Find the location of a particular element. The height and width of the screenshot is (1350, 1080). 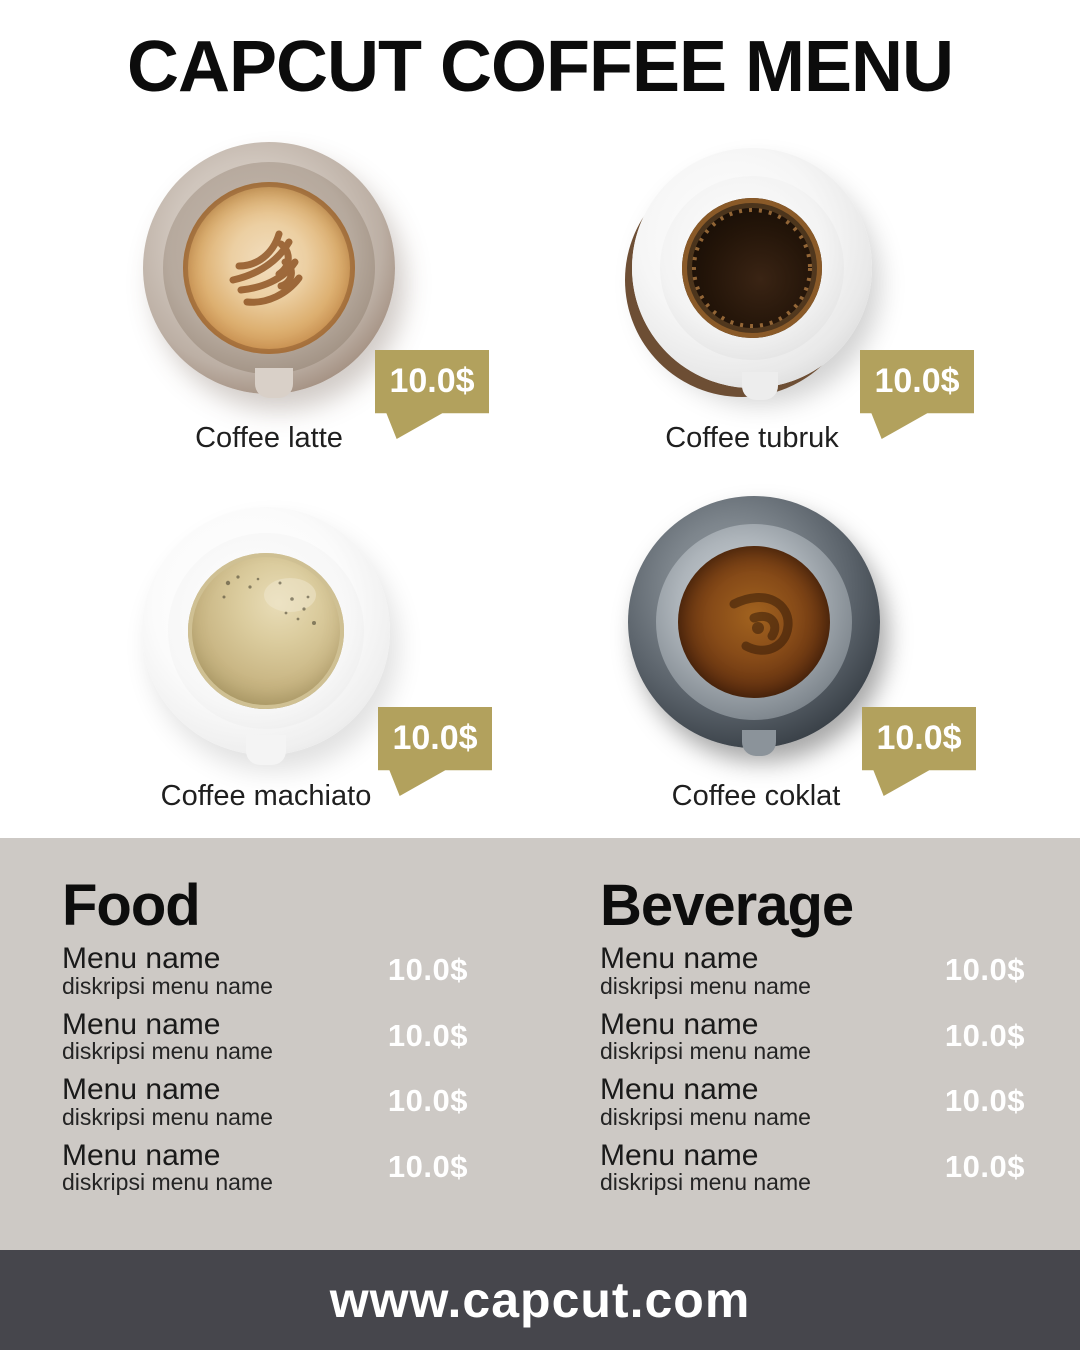

coffee-name-label: Coffee machiato is located at coordinates (266, 796).